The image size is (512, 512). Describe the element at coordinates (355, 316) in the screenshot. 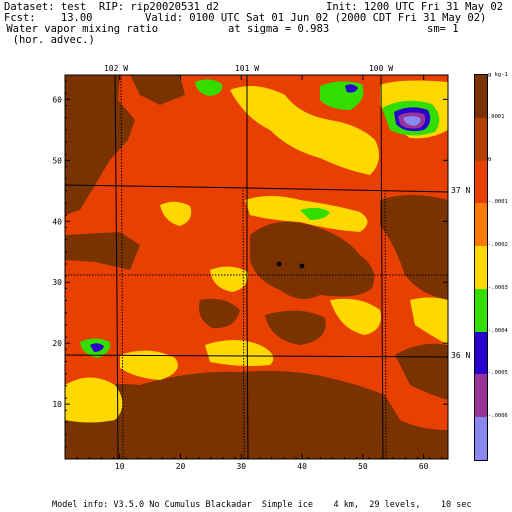

I see `yellow-east-band` at that location.